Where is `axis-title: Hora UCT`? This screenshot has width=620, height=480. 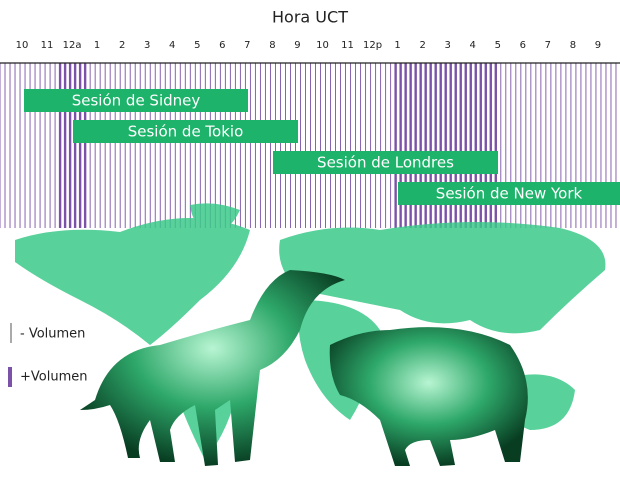 axis-title: Hora UCT is located at coordinates (310, 17).